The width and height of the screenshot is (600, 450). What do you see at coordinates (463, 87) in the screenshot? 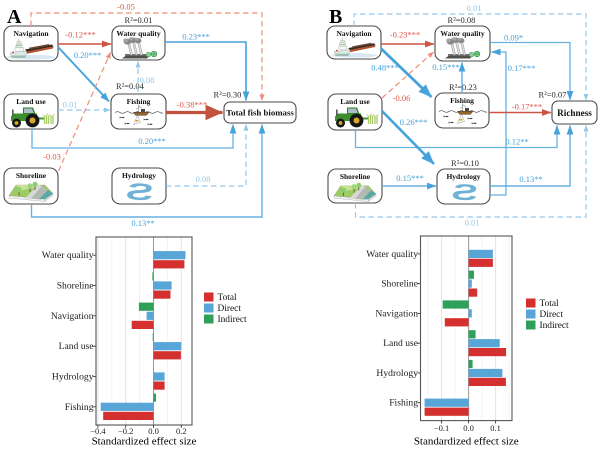
I see `svg-text: R²=0.23` at bounding box center [463, 87].